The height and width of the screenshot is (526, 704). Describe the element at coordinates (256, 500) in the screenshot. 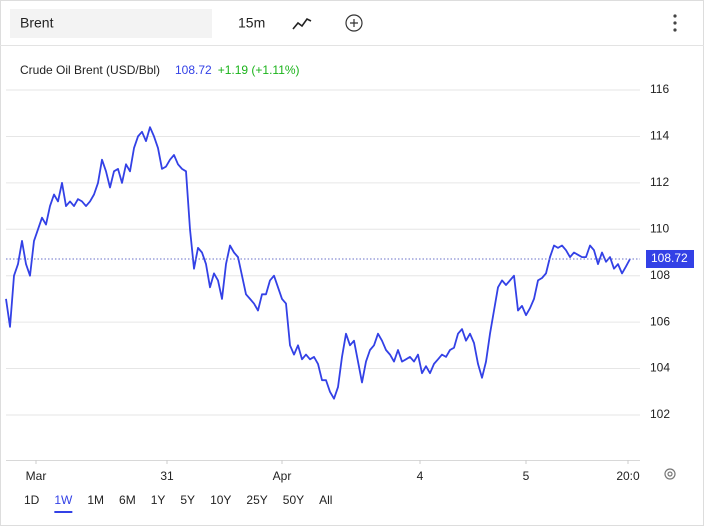

I see `range-button: 25Y` at that location.